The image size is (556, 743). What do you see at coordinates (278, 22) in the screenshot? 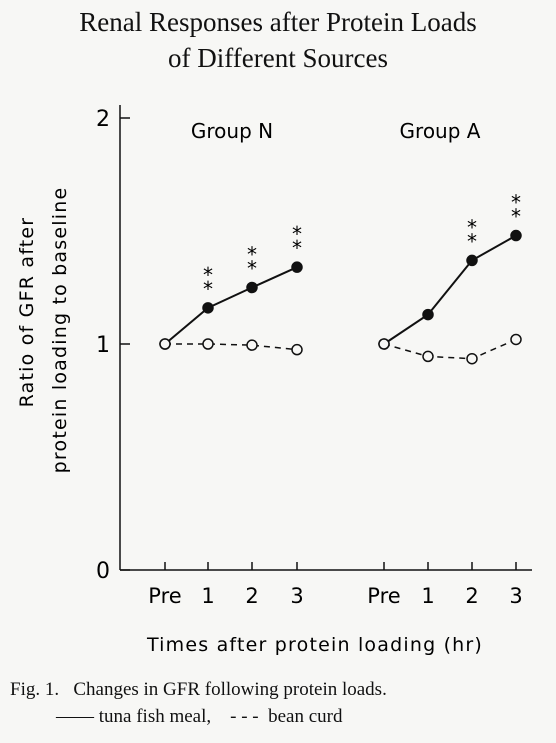
I see `chart-title-line1: Renal Responses after Protein Loads` at bounding box center [278, 22].